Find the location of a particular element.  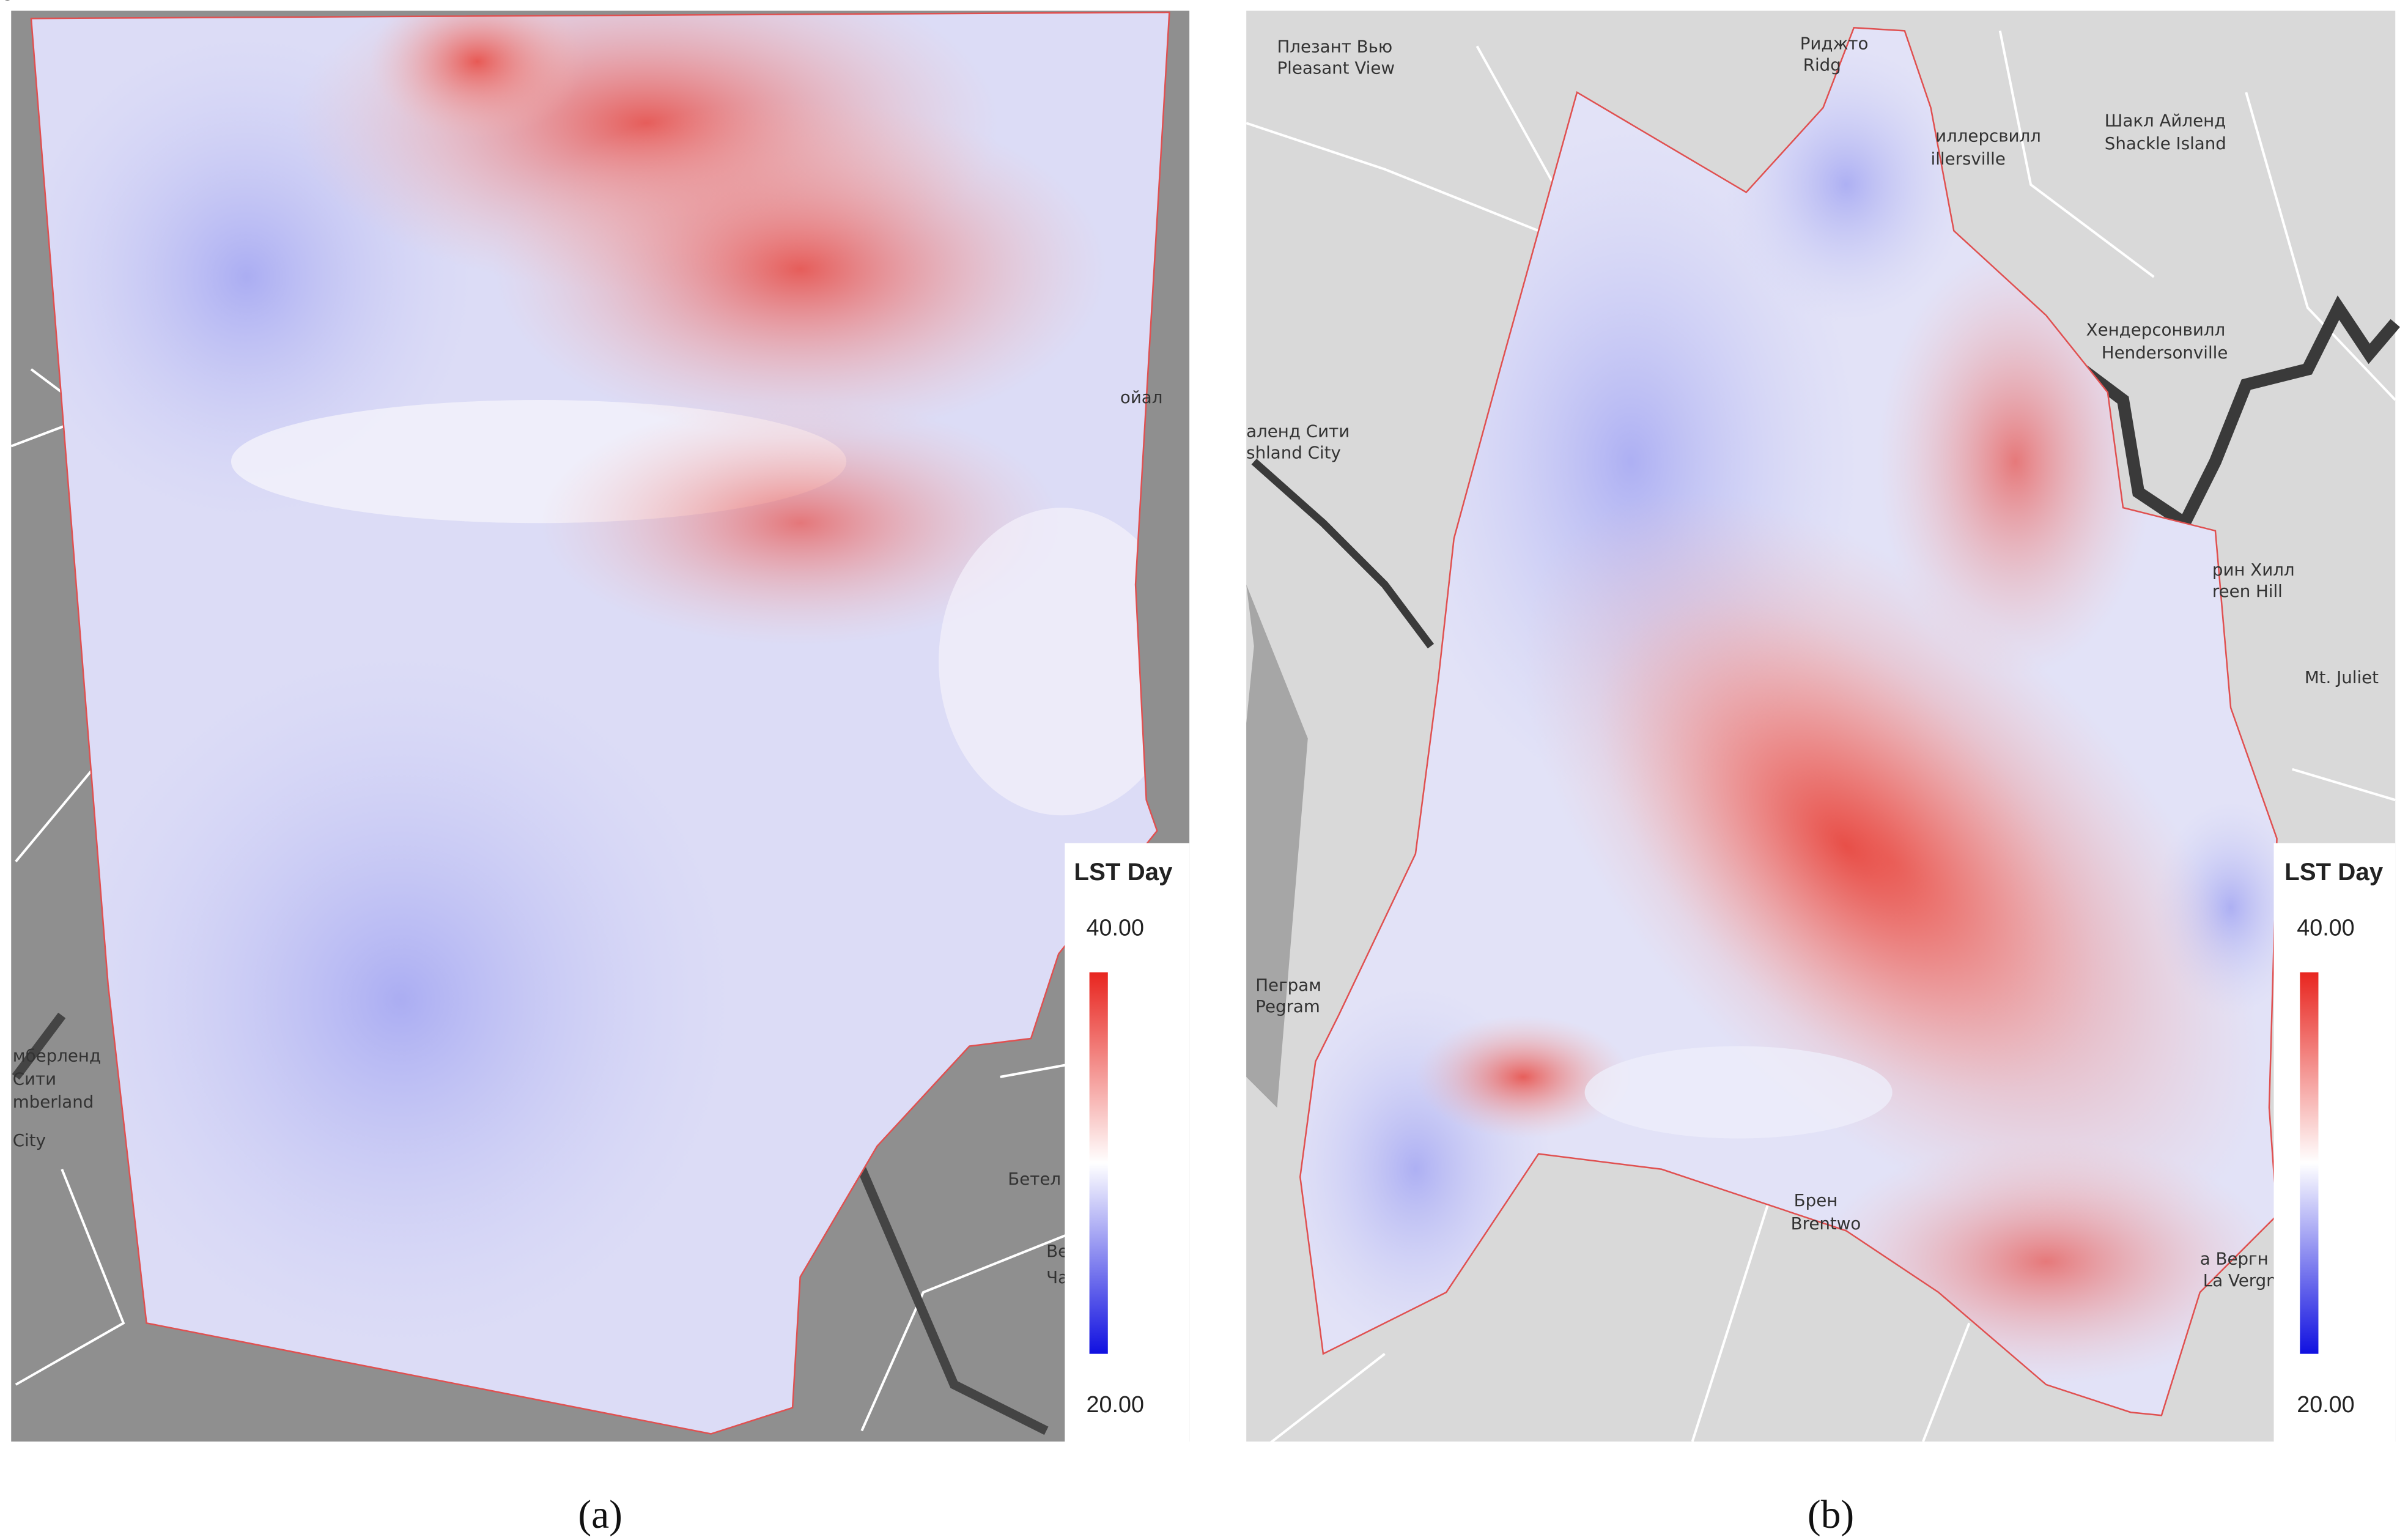

place-label: shland City is located at coordinates (1293, 453).